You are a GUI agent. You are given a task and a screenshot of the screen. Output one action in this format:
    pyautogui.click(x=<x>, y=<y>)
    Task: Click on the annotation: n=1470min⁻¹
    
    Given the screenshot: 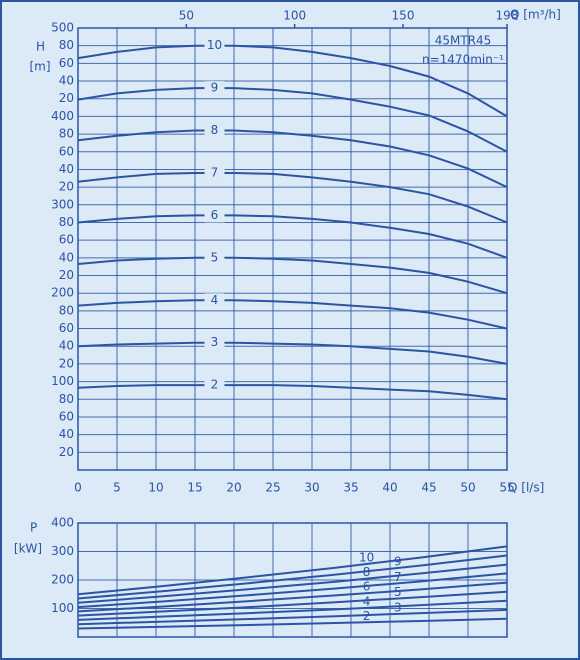 What is the action you would take?
    pyautogui.click(x=463, y=60)
    